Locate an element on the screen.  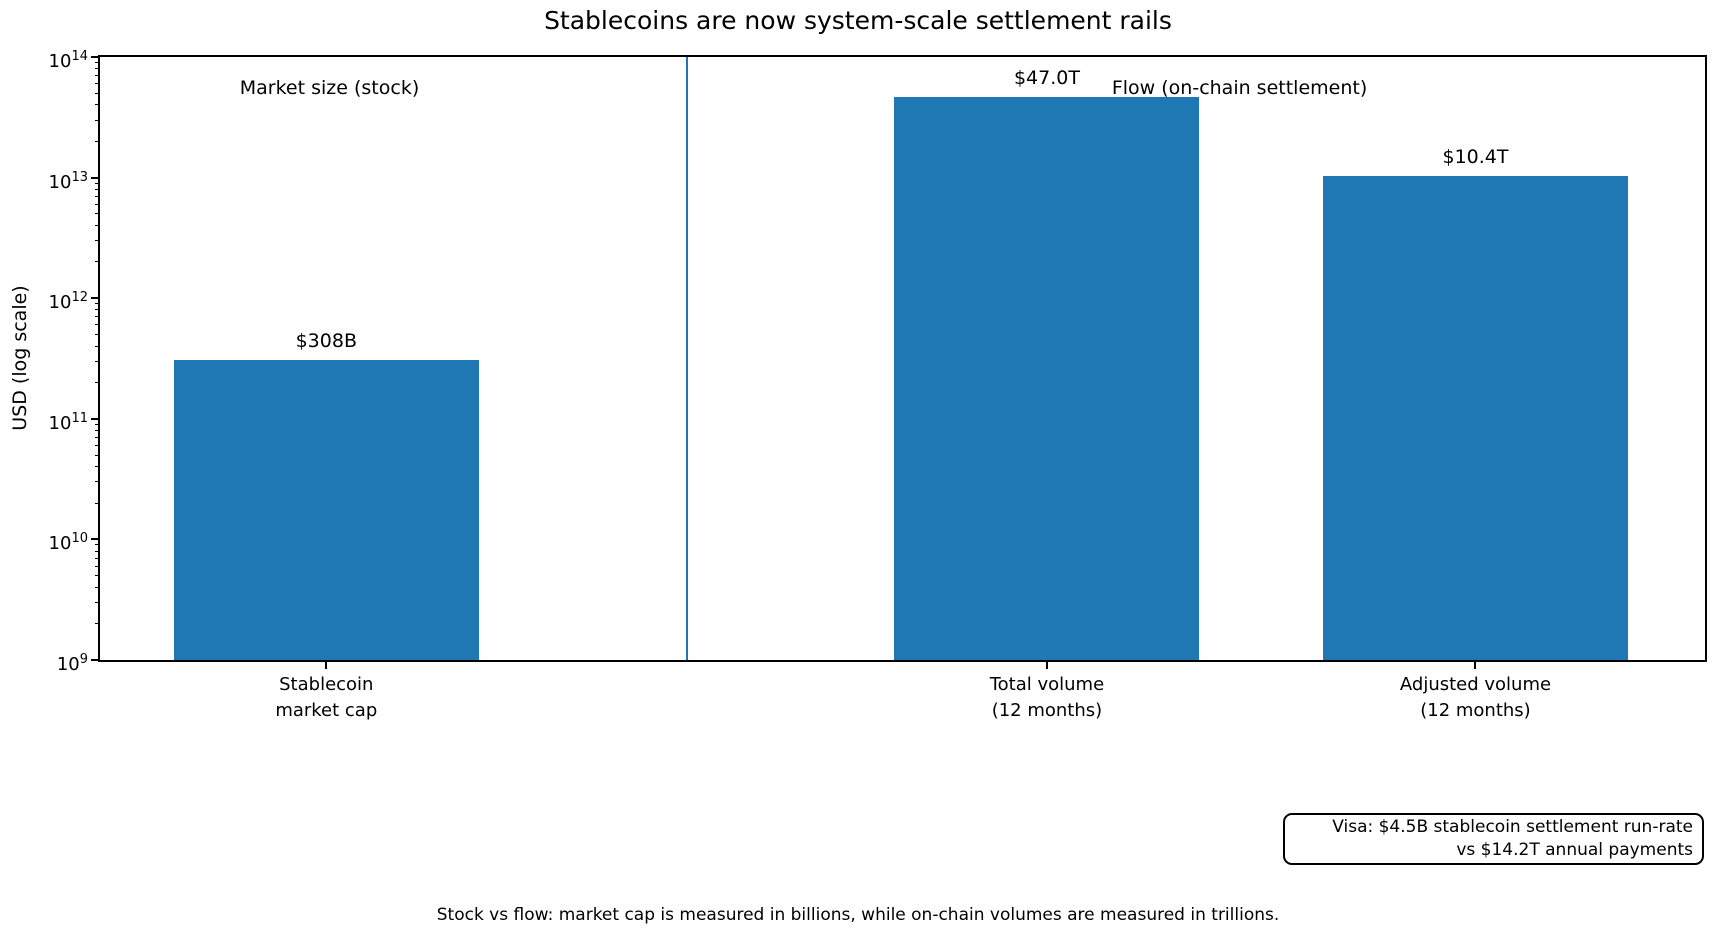
y-tick-label: 1013 is located at coordinates (68, 181).